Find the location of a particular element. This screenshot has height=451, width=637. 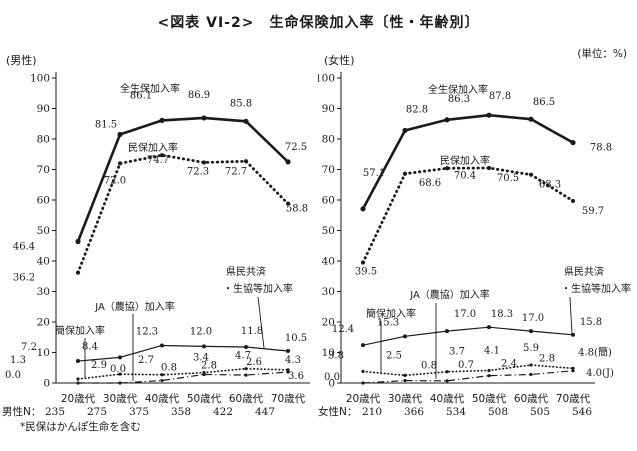

data-value-label: 2.7 is located at coordinates (146, 360).